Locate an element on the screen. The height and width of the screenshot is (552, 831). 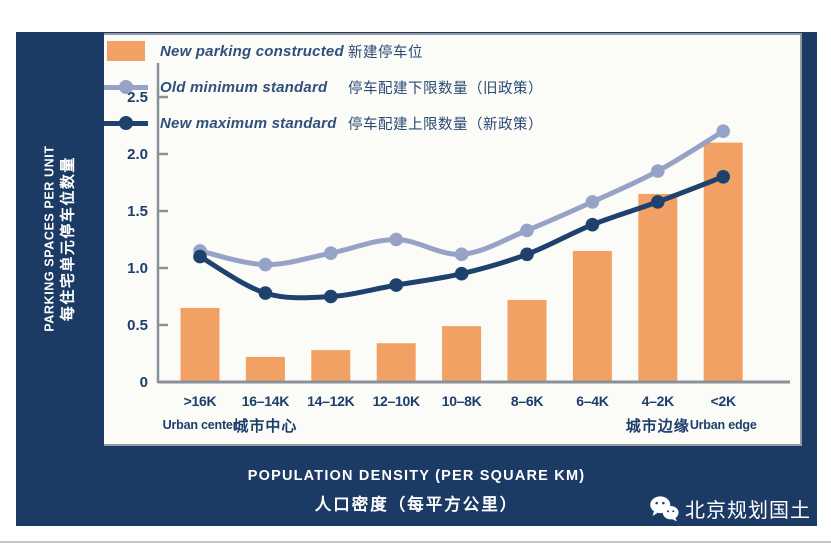
x-tick-label: 12–10K is located at coordinates (396, 401).